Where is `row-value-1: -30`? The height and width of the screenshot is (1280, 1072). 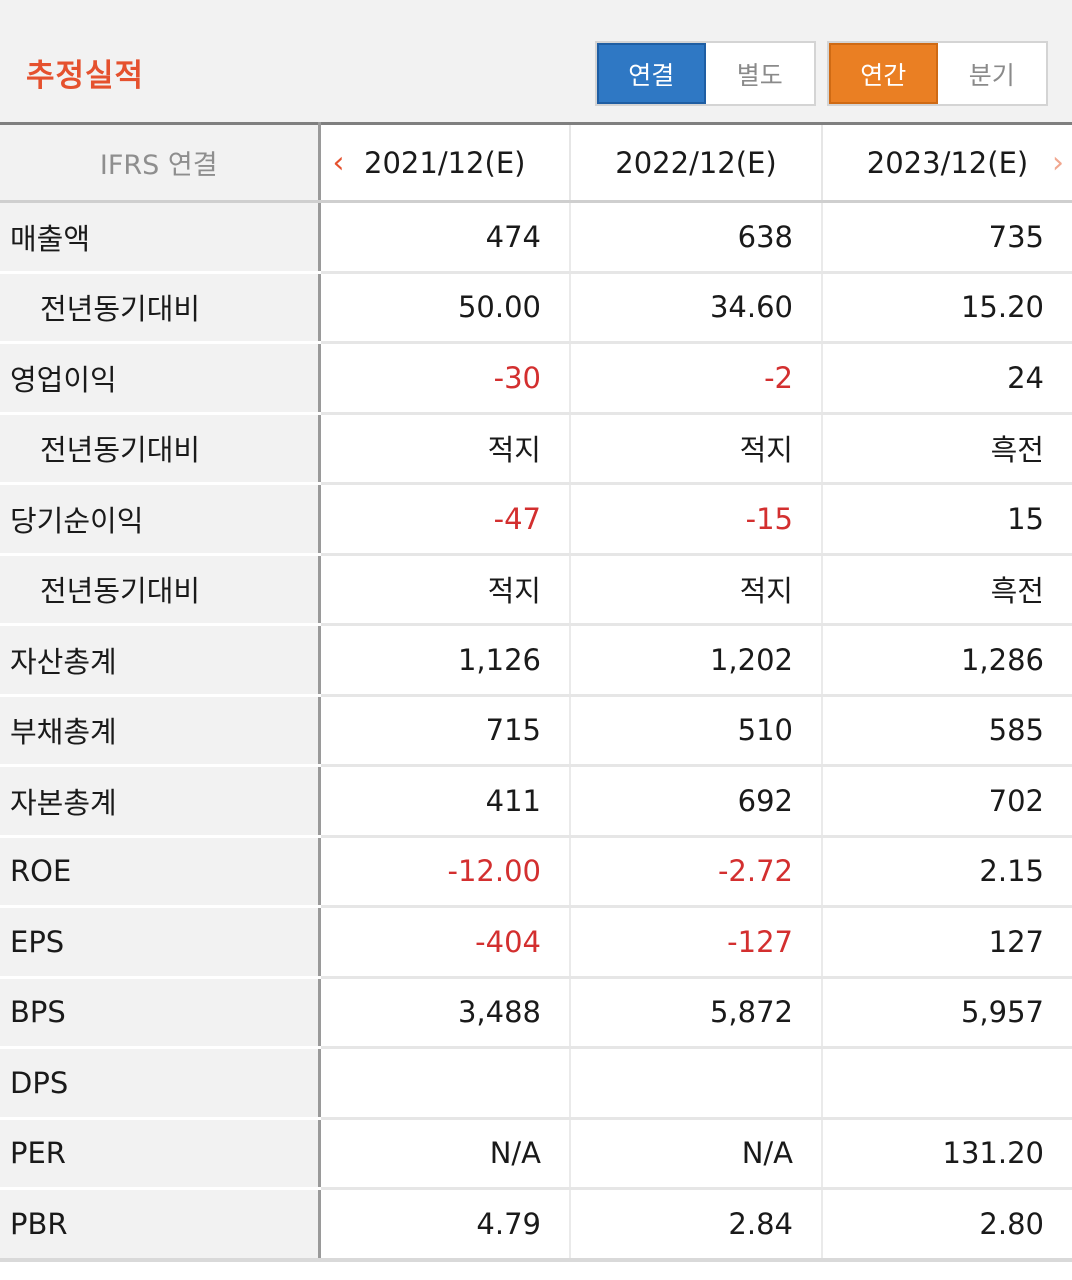 row-value-1: -30 is located at coordinates (444, 378).